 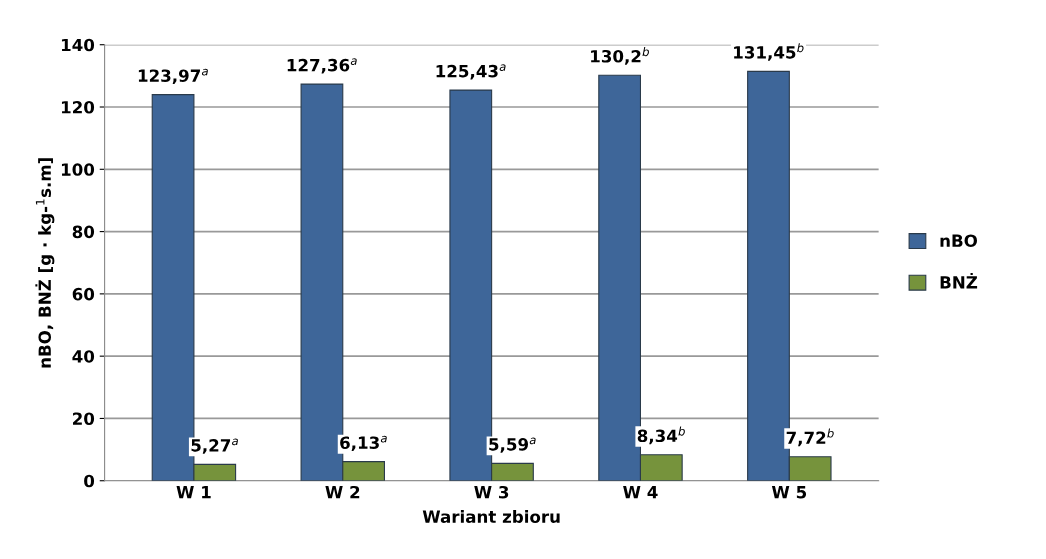 What do you see at coordinates (89, 481) in the screenshot?
I see `y-tick-label: 0` at bounding box center [89, 481].